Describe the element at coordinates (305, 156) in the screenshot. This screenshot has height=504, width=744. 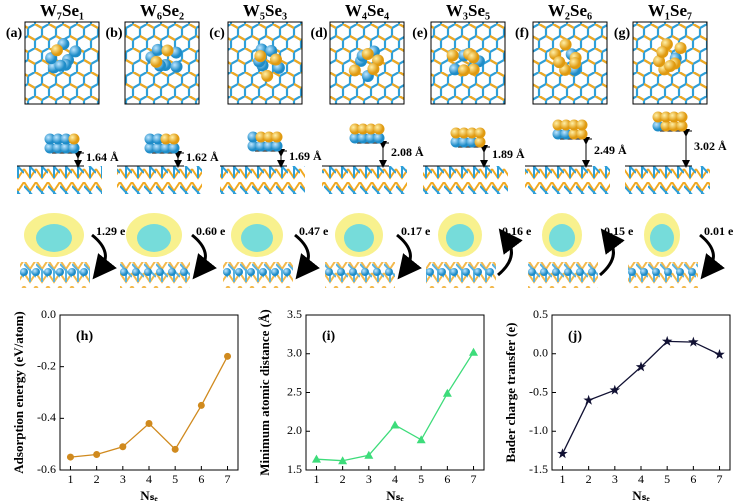
I see `height-label: 1.69 Å` at that location.